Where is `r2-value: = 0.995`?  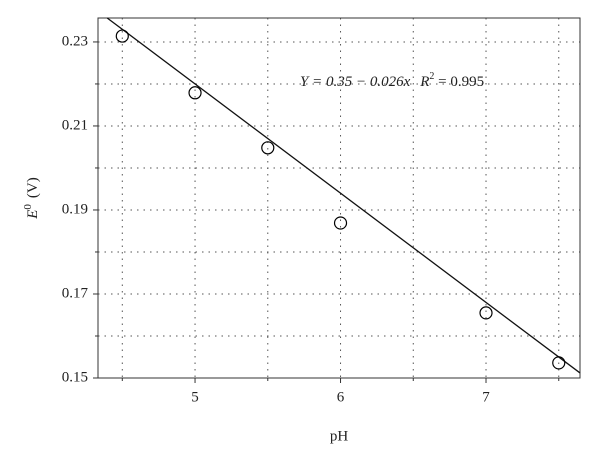
r2-value: = 0.995 is located at coordinates (459, 82).